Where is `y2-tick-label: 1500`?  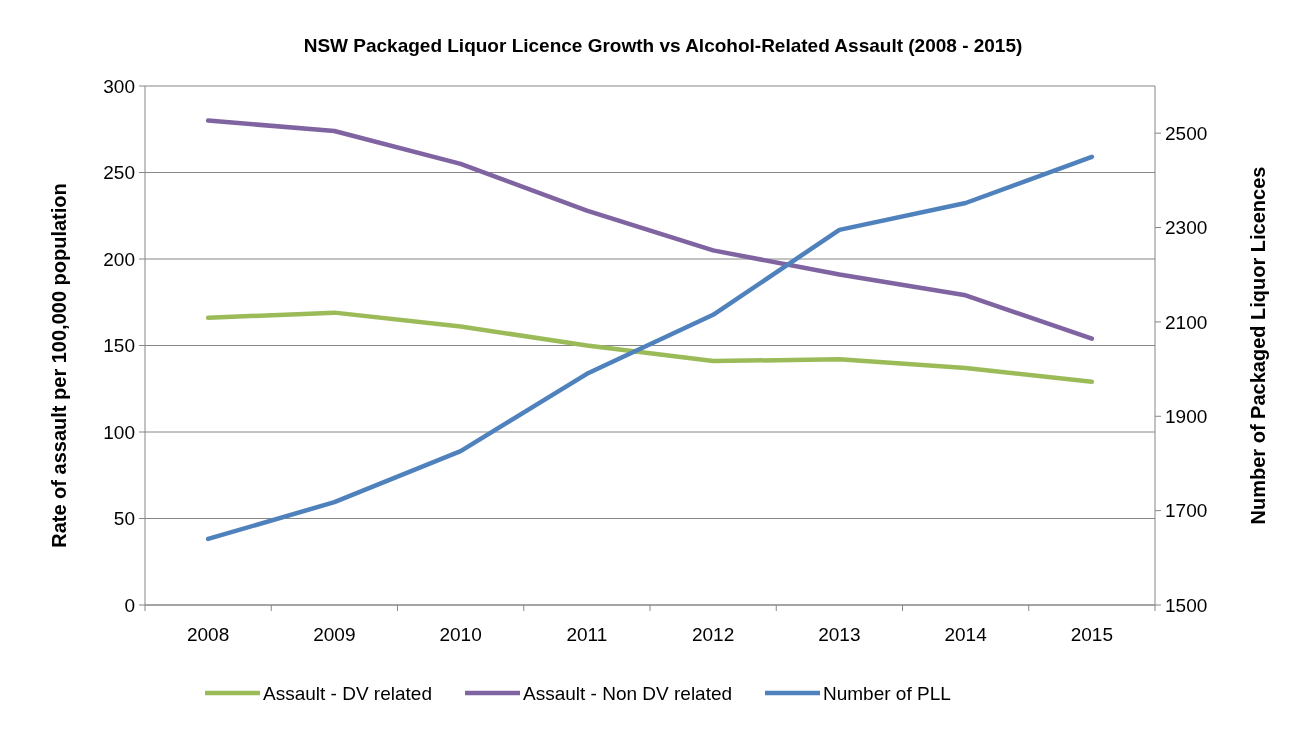
y2-tick-label: 1500 is located at coordinates (1186, 605).